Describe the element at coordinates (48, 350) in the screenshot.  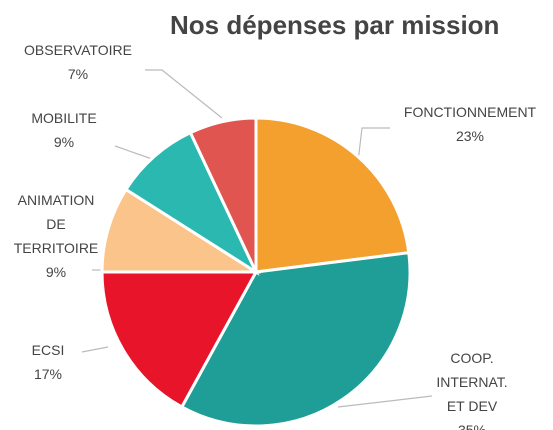
I see `category-label: ECSI` at that location.